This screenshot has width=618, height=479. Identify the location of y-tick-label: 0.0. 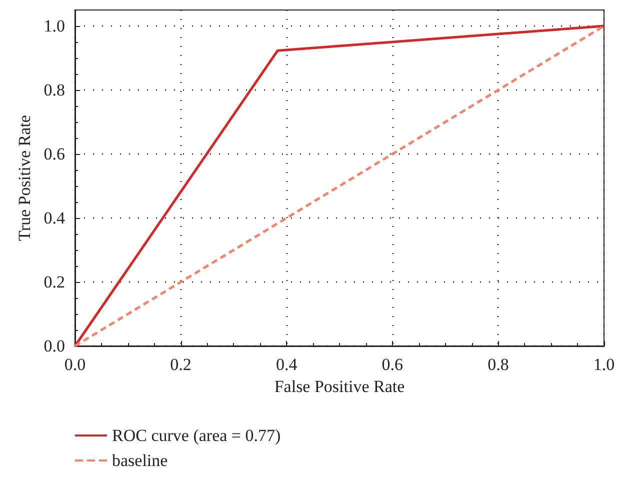
(54, 346).